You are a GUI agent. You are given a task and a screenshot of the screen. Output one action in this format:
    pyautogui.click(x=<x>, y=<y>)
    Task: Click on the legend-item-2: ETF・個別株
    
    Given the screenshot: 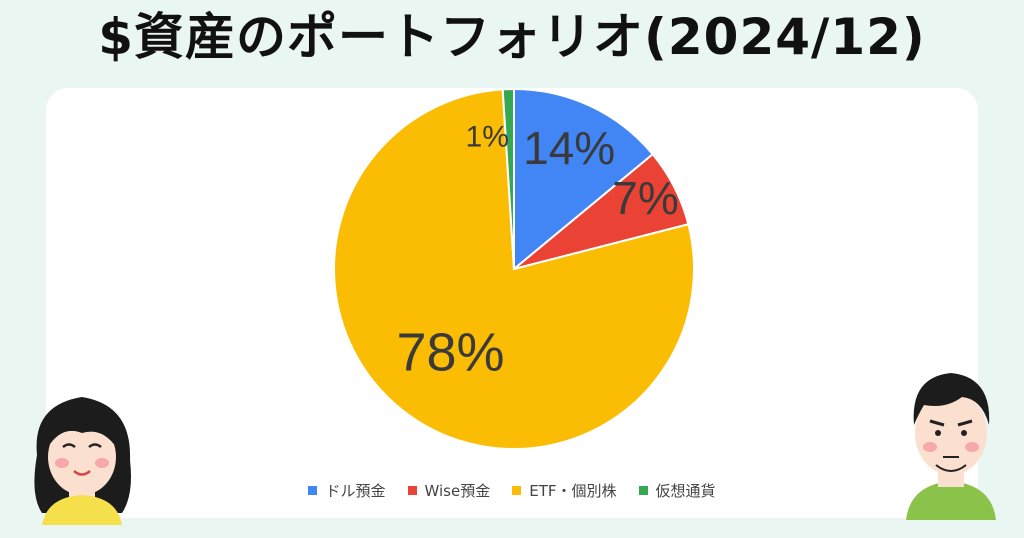 What is the action you would take?
    pyautogui.click(x=564, y=490)
    